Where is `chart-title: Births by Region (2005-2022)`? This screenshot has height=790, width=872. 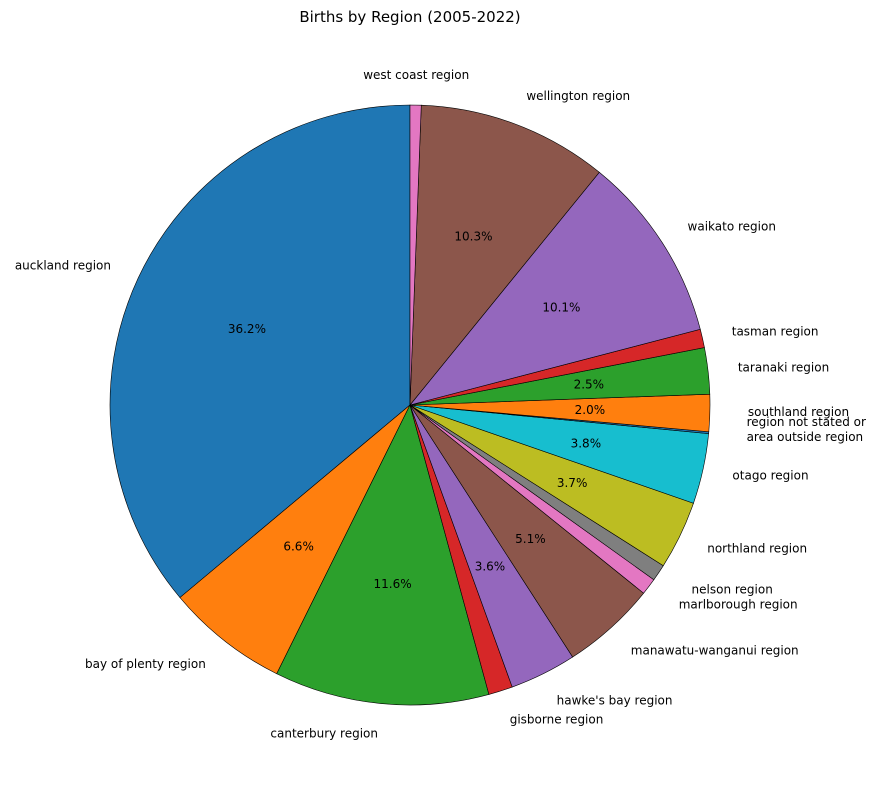 chart-title: Births by Region (2005-2022) is located at coordinates (409, 17).